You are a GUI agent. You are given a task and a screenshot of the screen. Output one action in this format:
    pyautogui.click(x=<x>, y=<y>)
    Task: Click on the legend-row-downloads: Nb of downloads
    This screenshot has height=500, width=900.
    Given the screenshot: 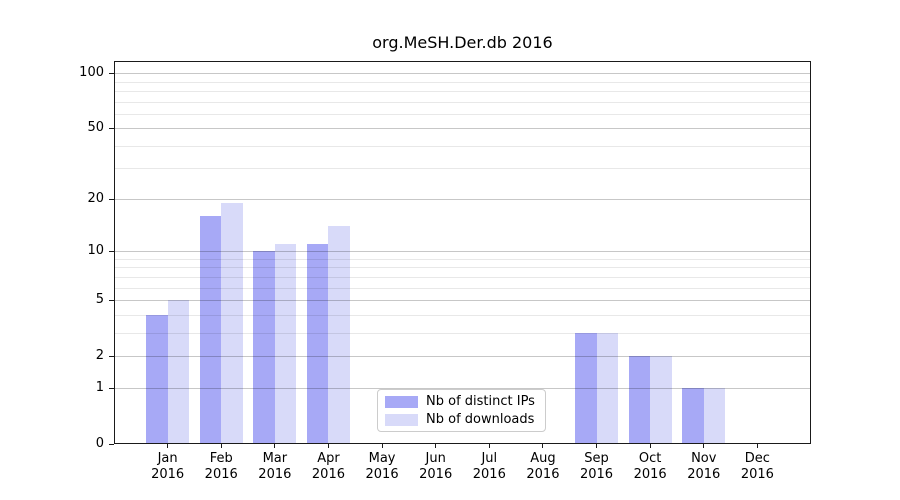 What is the action you would take?
    pyautogui.click(x=465, y=419)
    